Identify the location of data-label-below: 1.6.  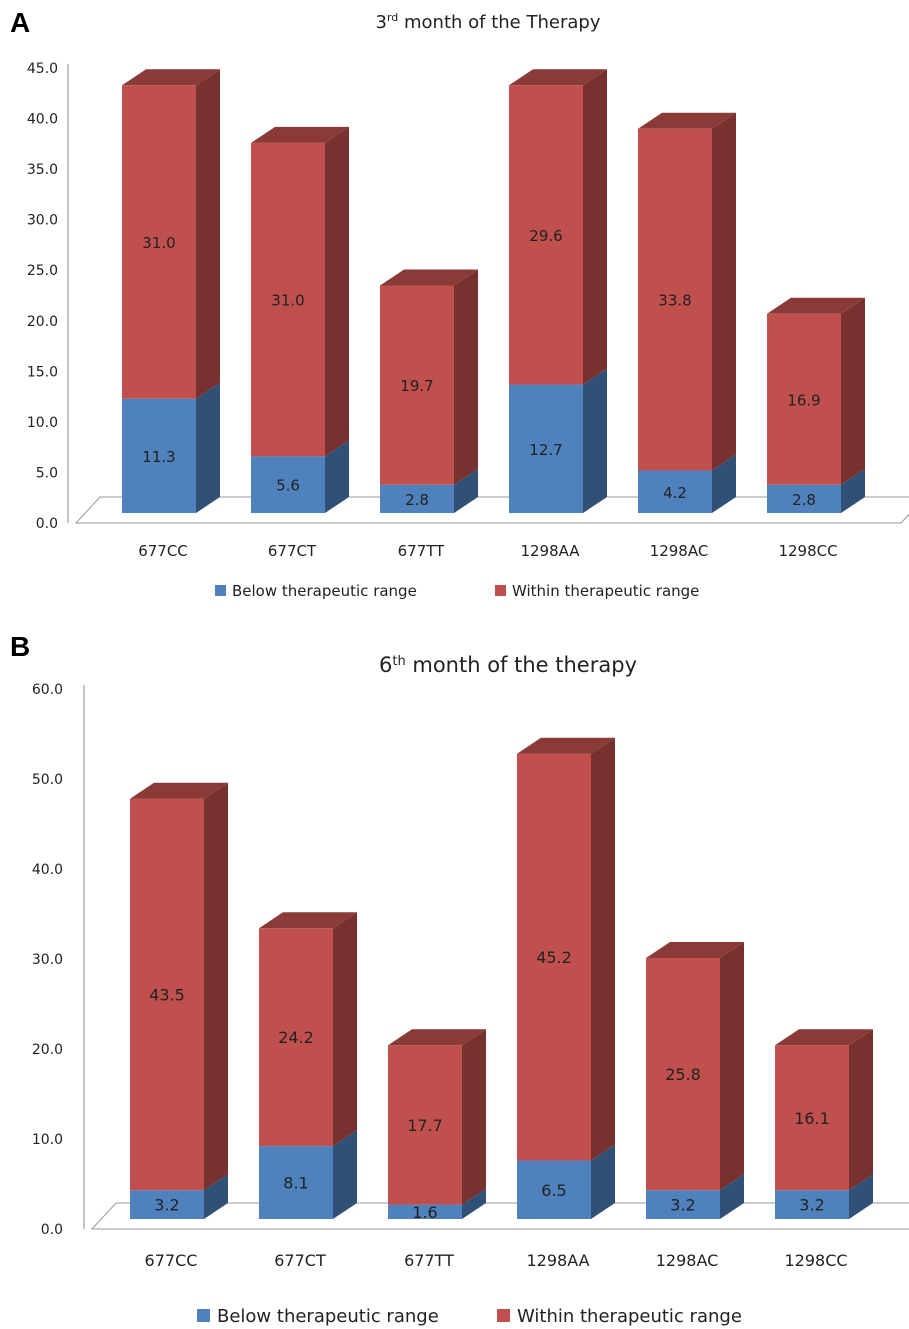
(424, 1212).